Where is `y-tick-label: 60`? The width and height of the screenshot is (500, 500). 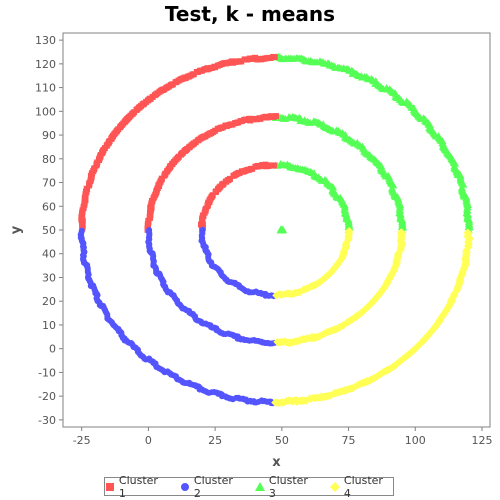 y-tick-label: 60 is located at coordinates (49, 206).